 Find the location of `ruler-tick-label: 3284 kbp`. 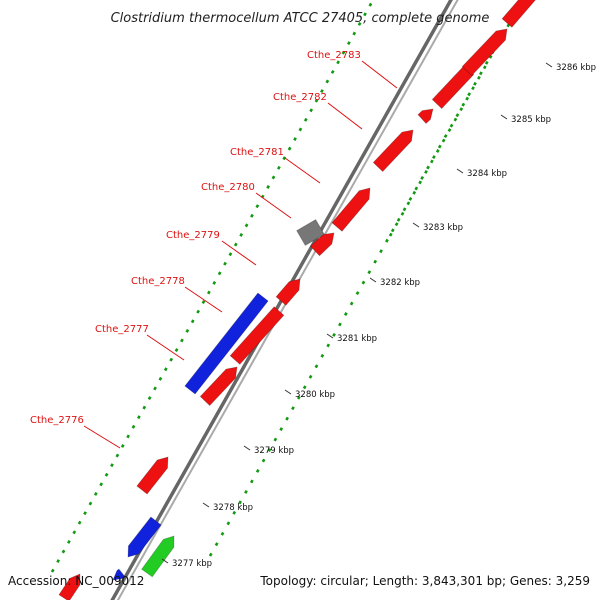

ruler-tick-label: 3284 kbp is located at coordinates (487, 174).